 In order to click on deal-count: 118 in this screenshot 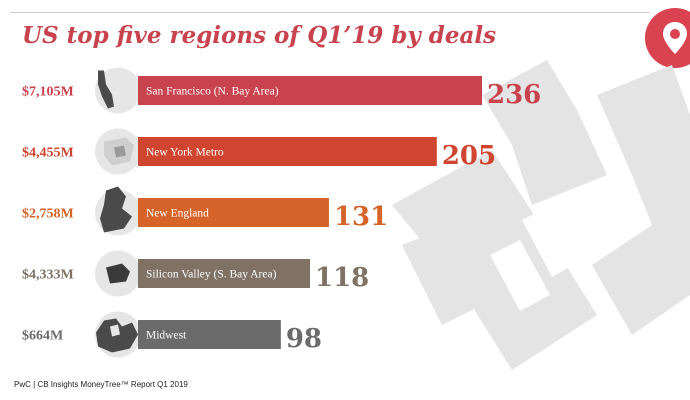, I will do `click(342, 278)`.